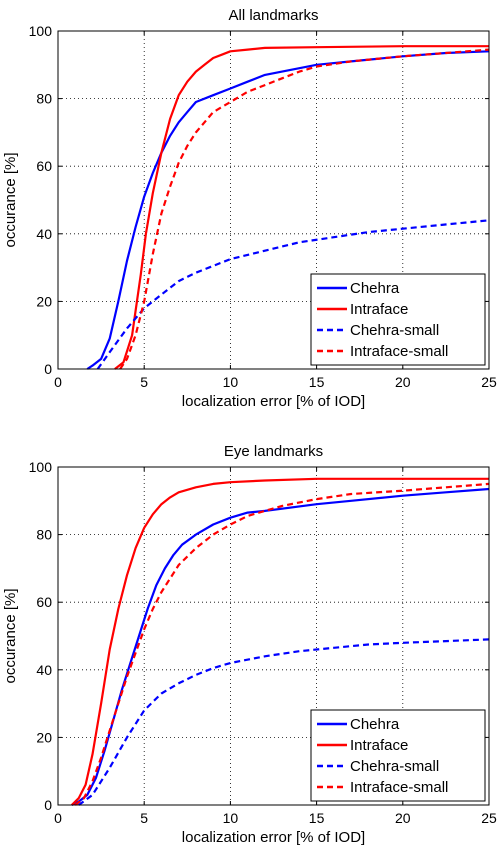  Describe the element at coordinates (293, 294) in the screenshot. I see `series-line-chehra-small` at that location.